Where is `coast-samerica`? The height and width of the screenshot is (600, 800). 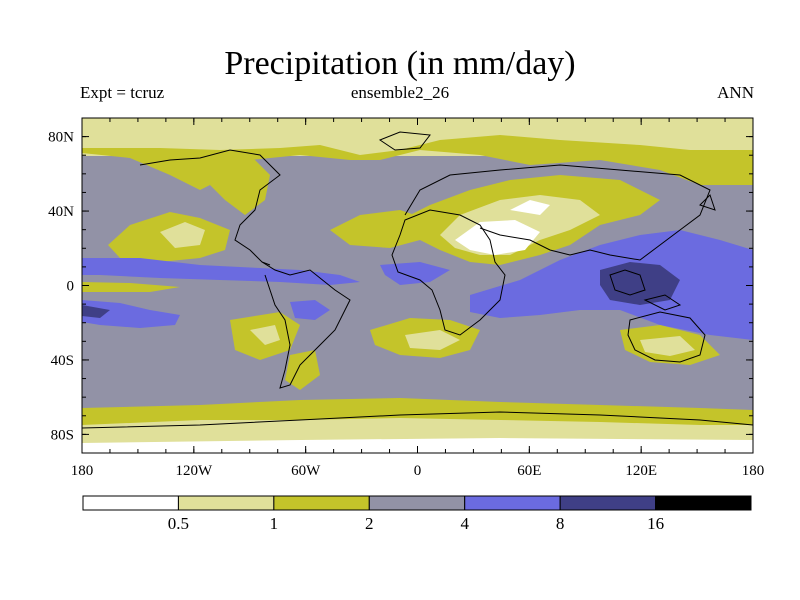 coast-samerica is located at coordinates (306, 325).